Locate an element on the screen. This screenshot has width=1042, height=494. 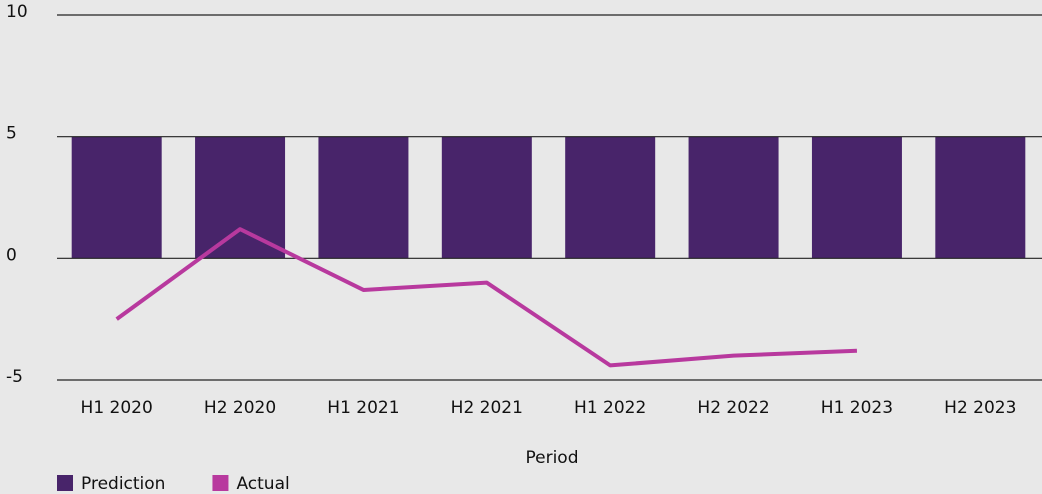
x-tick-label: H1 2021 is located at coordinates (363, 408).